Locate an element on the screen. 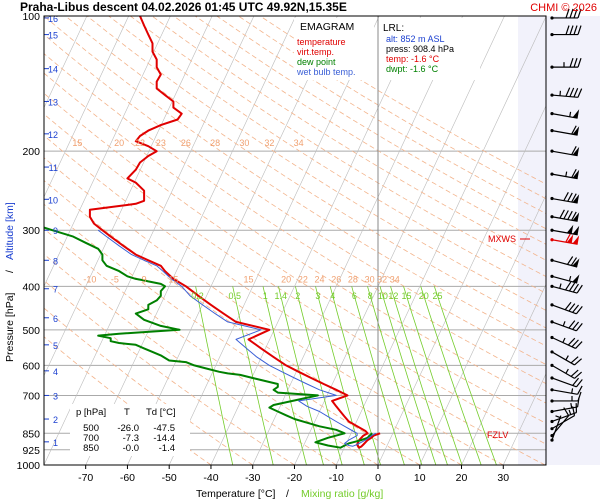 The height and width of the screenshot is (500, 600). table-cell: -47.5 is located at coordinates (164, 428).